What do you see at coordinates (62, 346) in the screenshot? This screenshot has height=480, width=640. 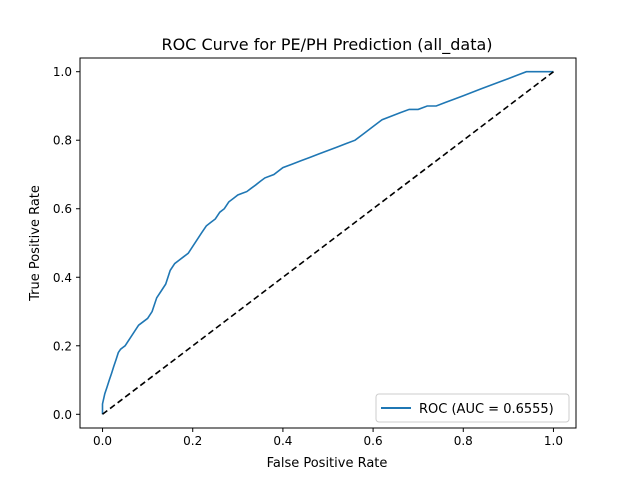 I see `y-tick-label: 0.2` at bounding box center [62, 346].